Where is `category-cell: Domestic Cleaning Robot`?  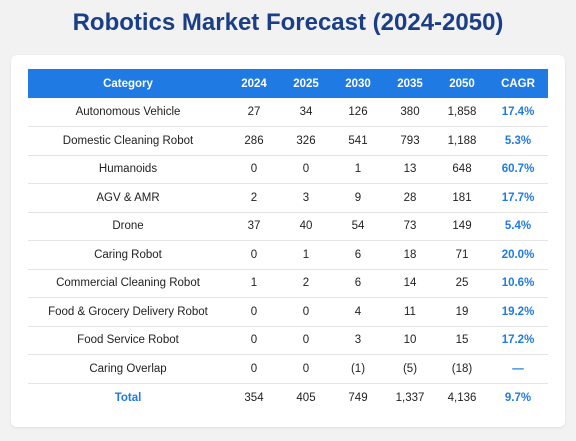
category-cell: Domestic Cleaning Robot is located at coordinates (128, 140).